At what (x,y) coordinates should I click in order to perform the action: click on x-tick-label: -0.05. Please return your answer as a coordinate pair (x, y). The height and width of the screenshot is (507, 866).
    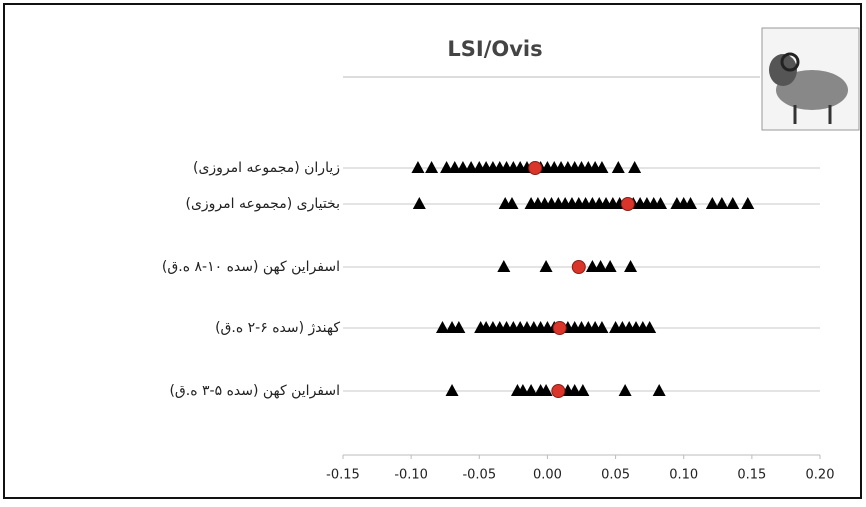
    Looking at the image, I should click on (479, 475).